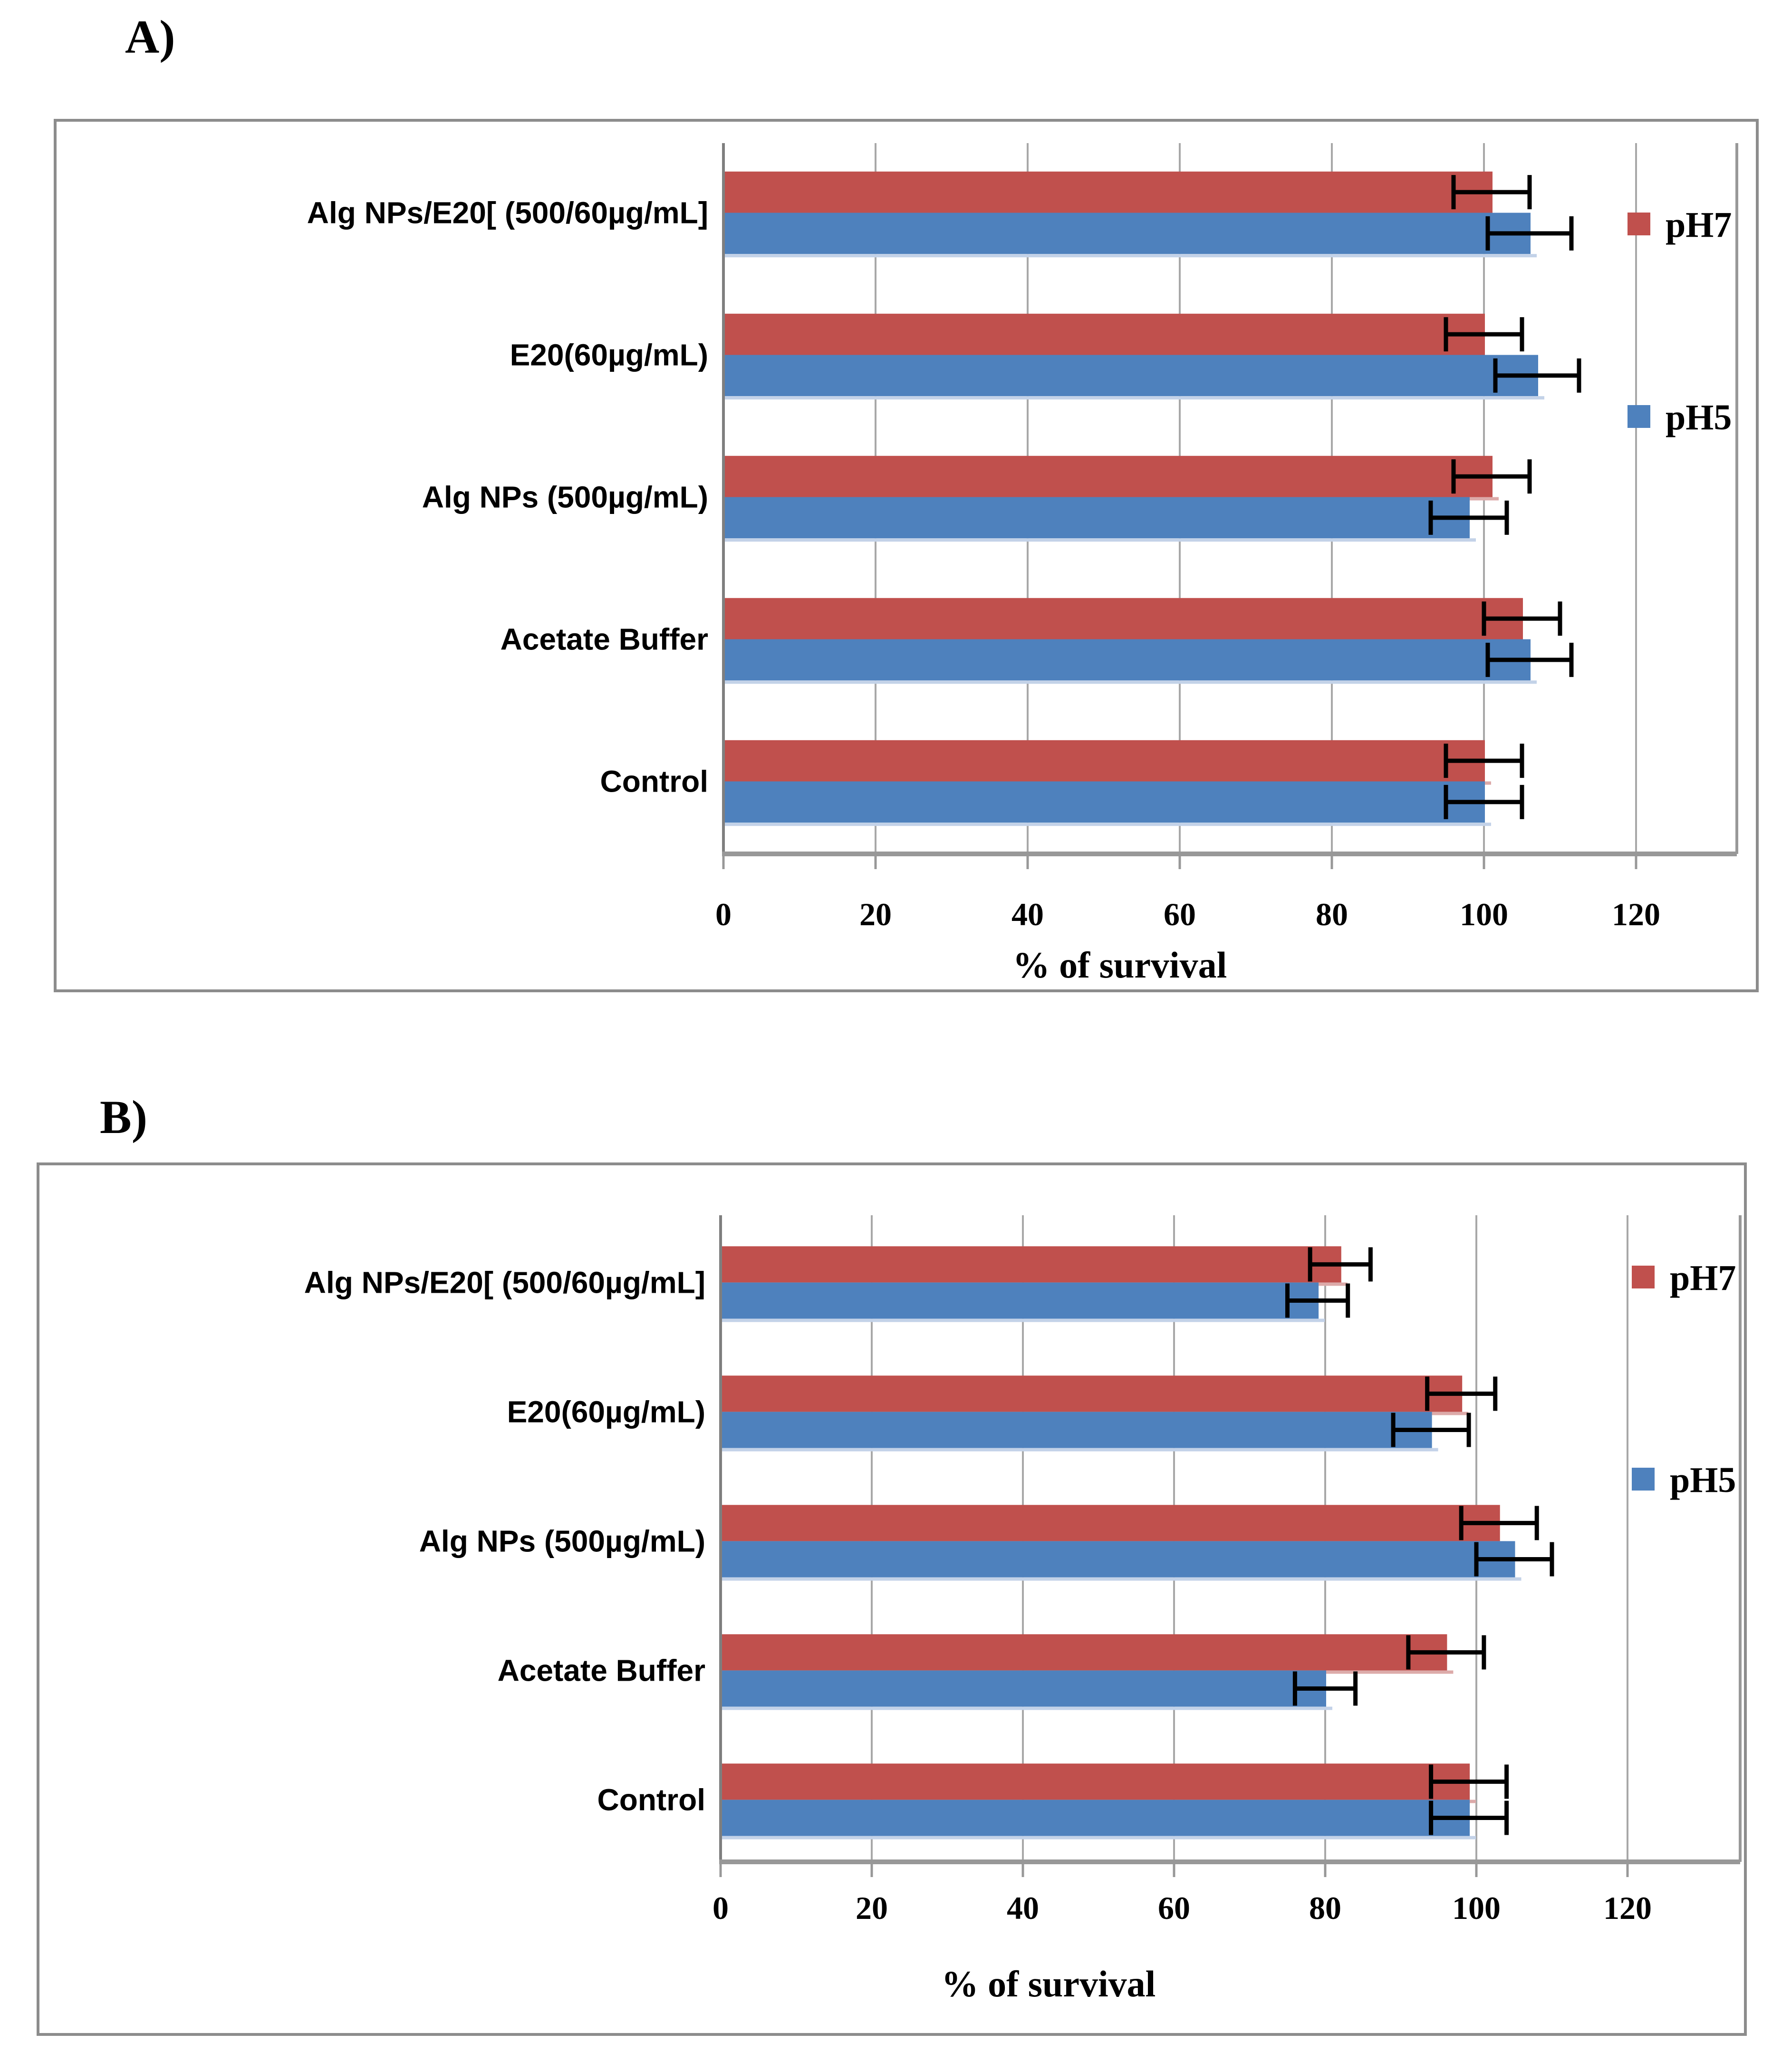 This screenshot has height=2072, width=1772. Describe the element at coordinates (123, 1117) in the screenshot. I see `panel-b-title: B)` at that location.